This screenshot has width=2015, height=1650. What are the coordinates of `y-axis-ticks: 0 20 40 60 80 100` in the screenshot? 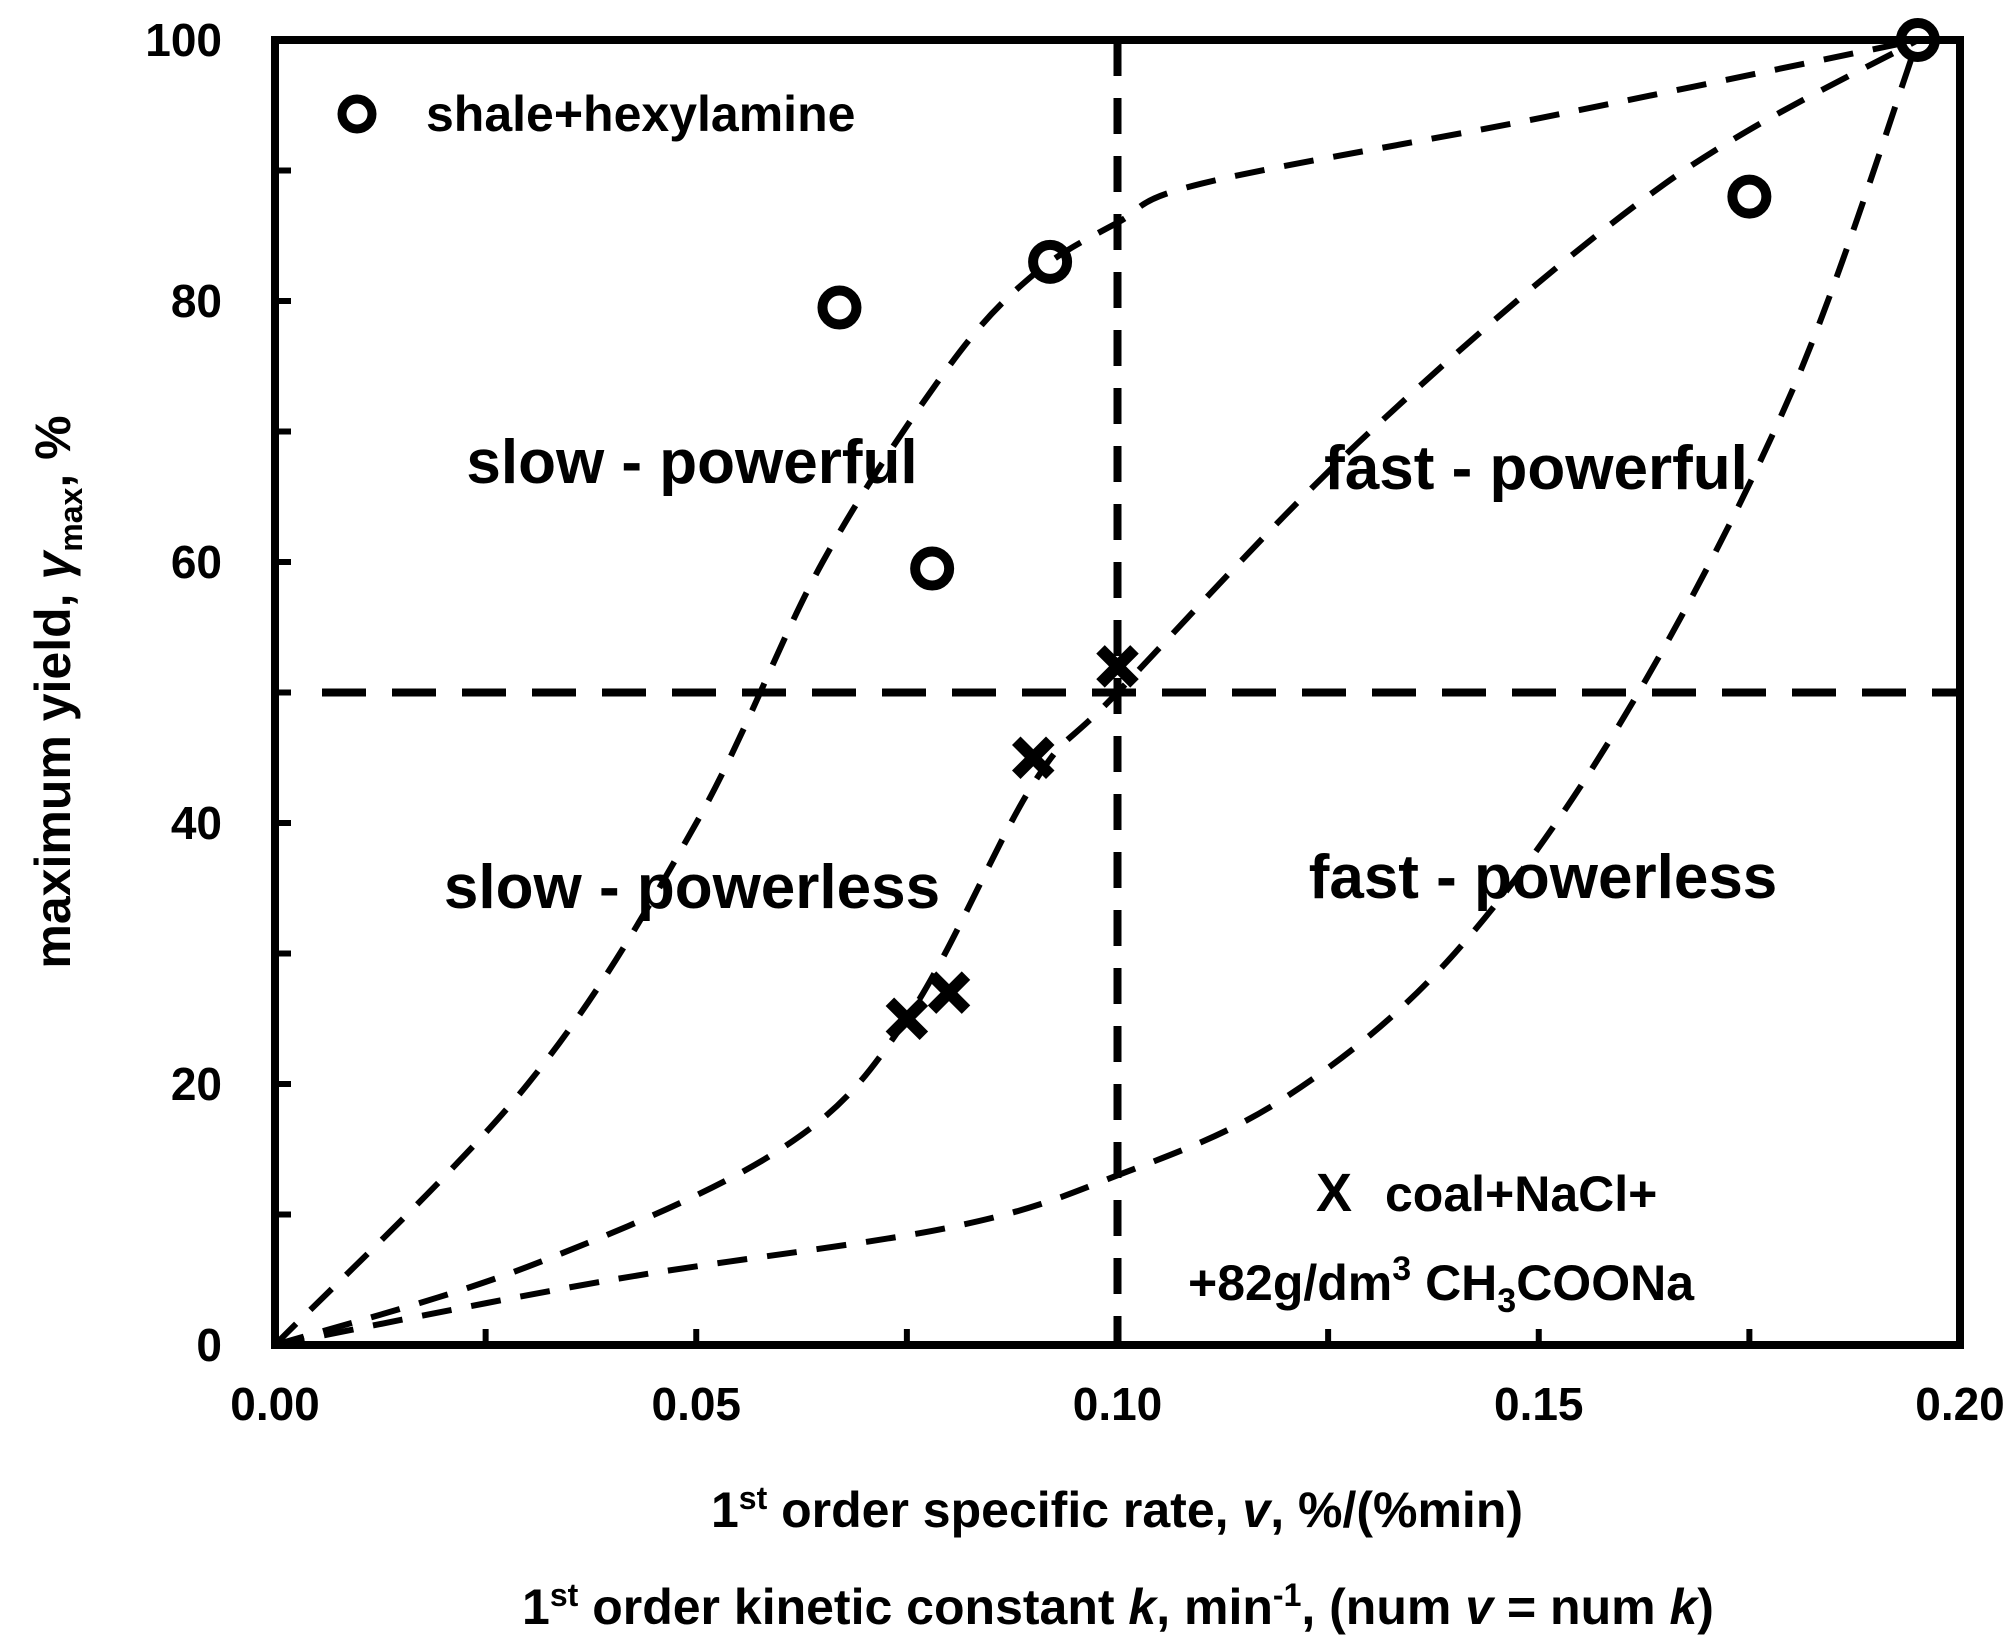 It's located at (218, 692).